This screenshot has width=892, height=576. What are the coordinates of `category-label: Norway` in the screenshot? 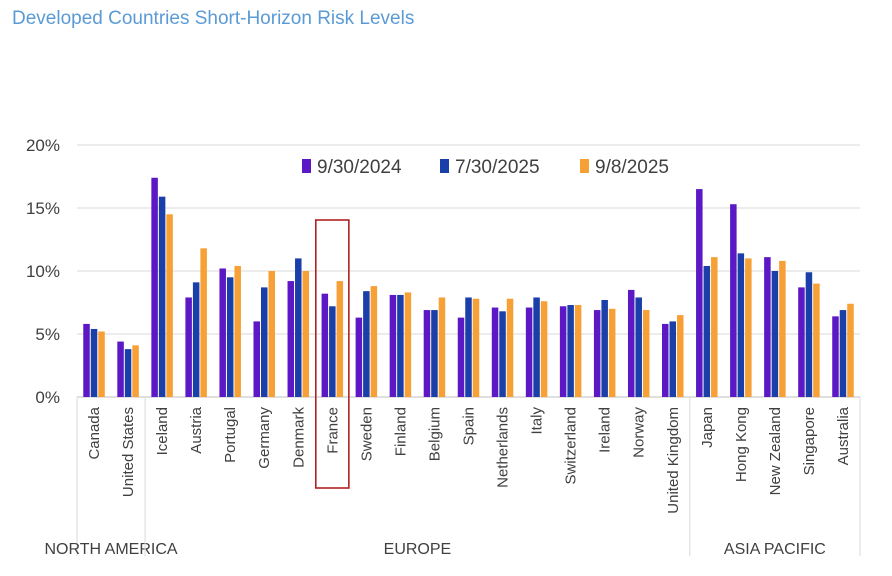 It's located at (639, 432).